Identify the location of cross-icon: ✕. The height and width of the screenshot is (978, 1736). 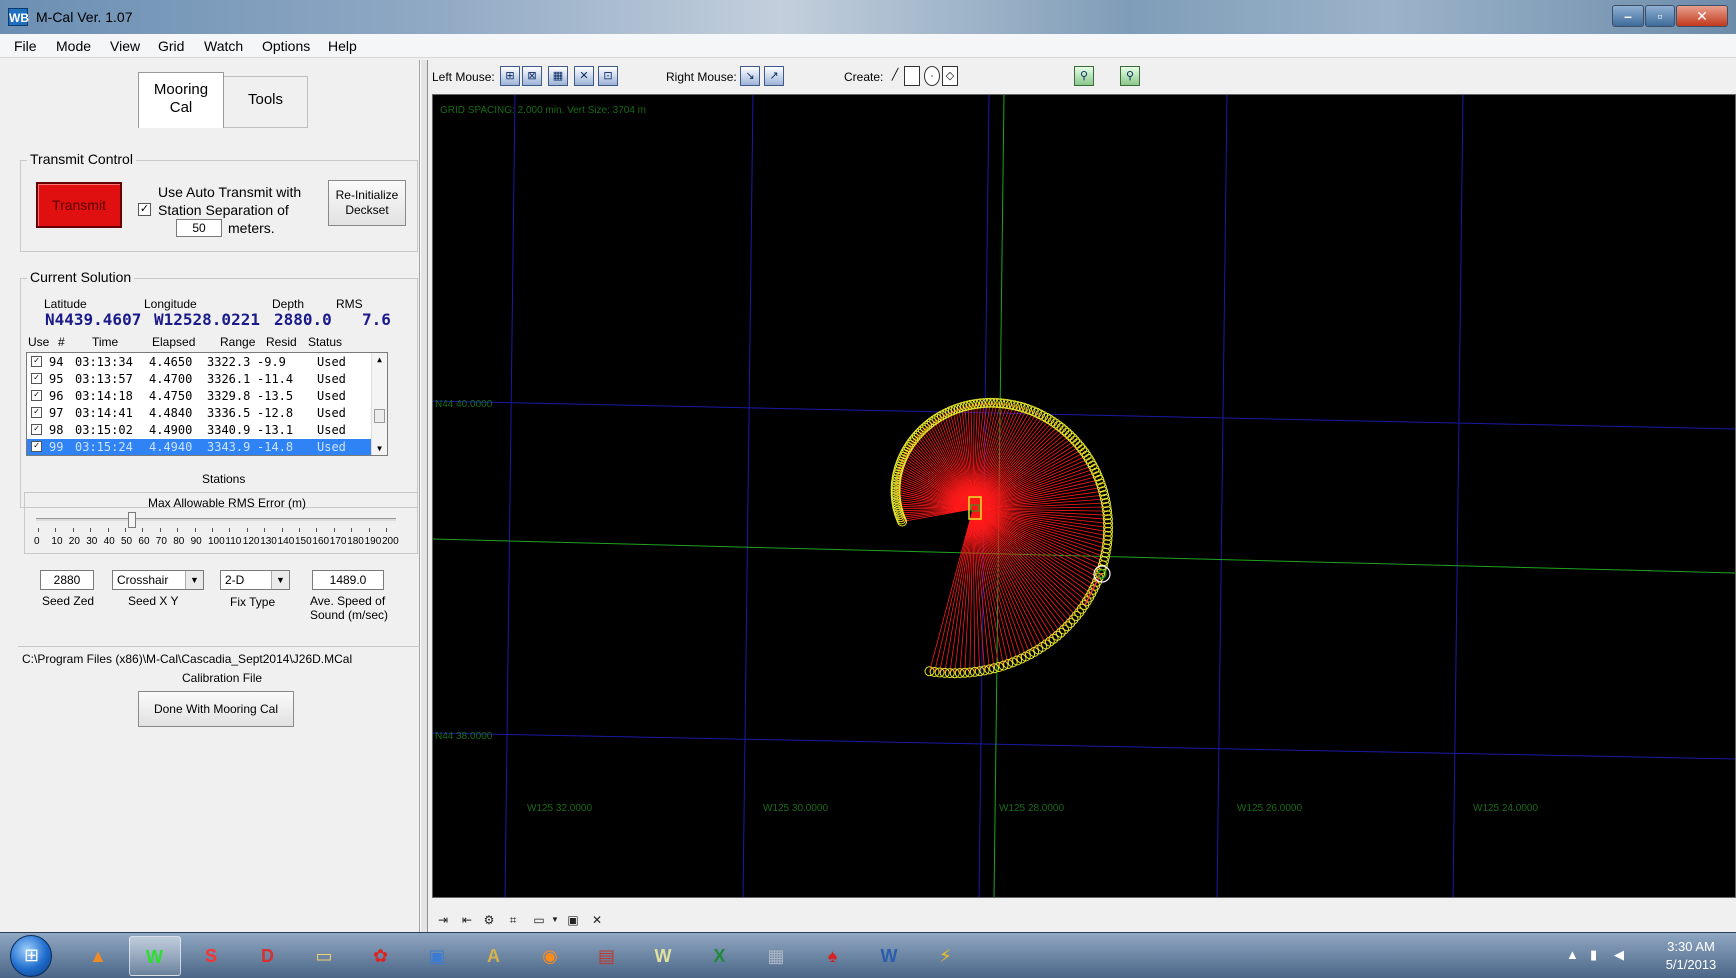
(584, 76).